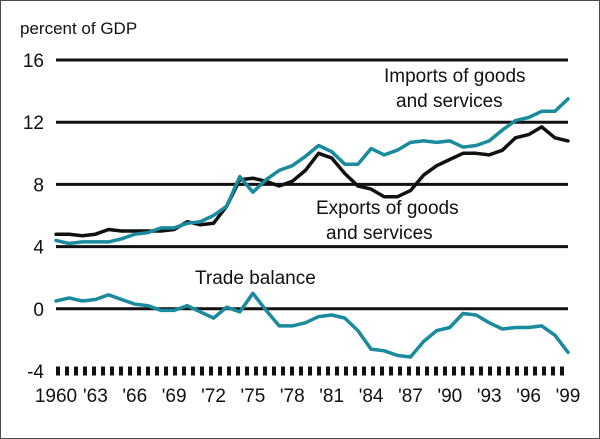  I want to click on x-tick-label: '81, so click(331, 396).